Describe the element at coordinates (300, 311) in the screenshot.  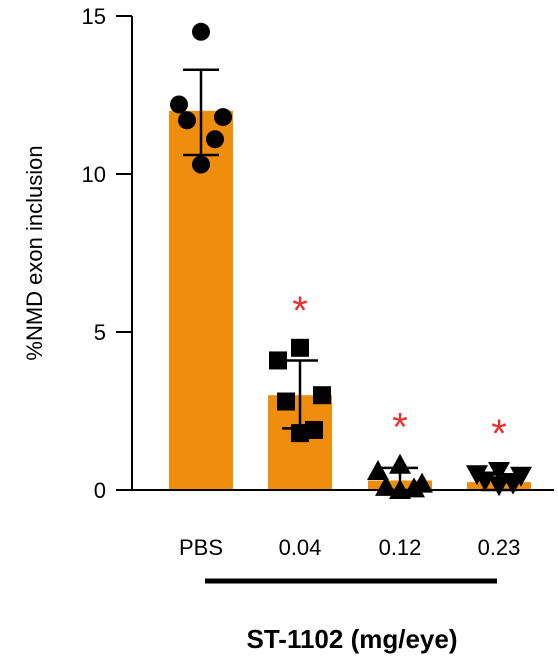
I see `significance-mark-0.04: *` at that location.